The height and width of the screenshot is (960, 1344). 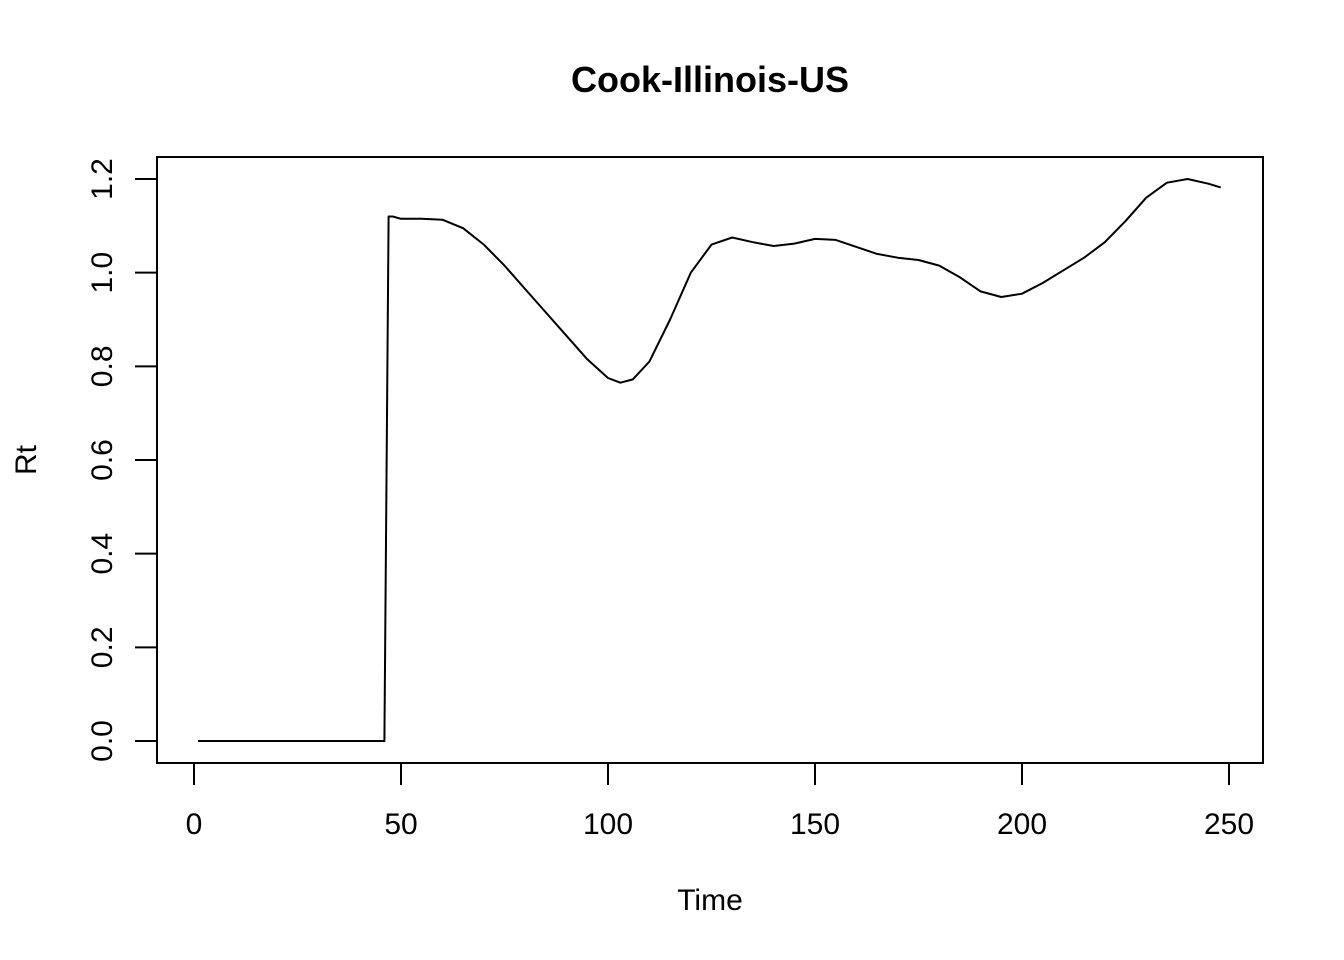 I want to click on y-tick-label: 1.2, so click(x=102, y=179).